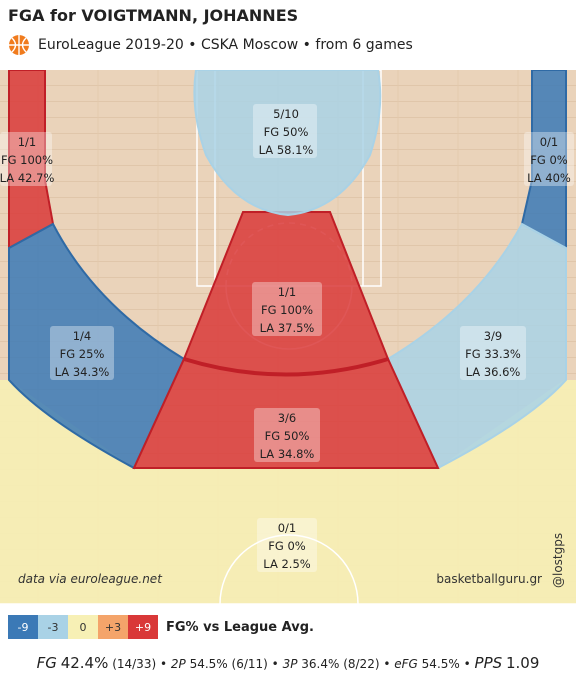 The image size is (576, 680). I want to click on svg-text: FG 33.3%, so click(493, 354).